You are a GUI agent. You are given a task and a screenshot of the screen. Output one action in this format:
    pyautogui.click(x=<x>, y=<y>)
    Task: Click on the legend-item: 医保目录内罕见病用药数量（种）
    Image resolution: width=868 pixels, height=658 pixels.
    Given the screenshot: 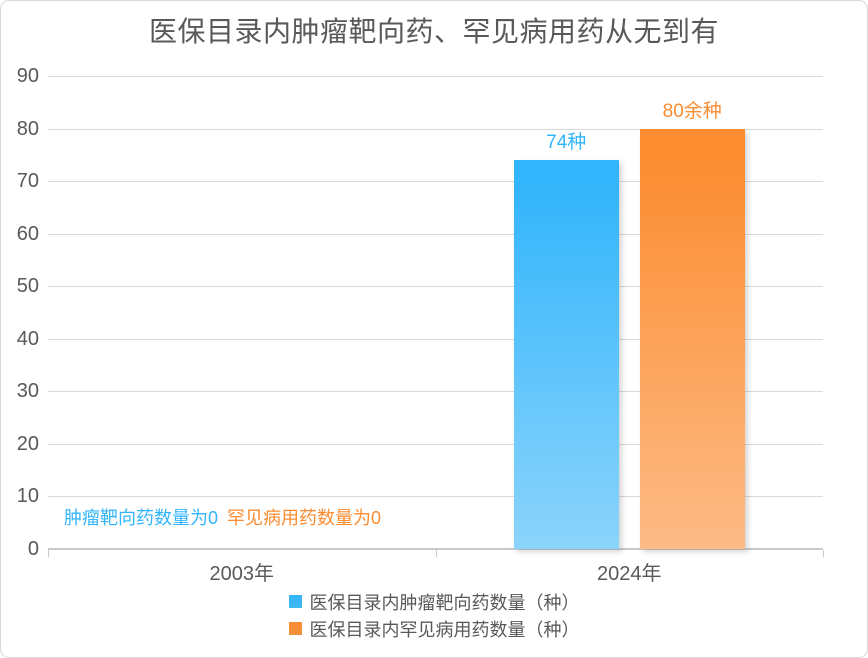 What is the action you would take?
    pyautogui.click(x=434, y=628)
    